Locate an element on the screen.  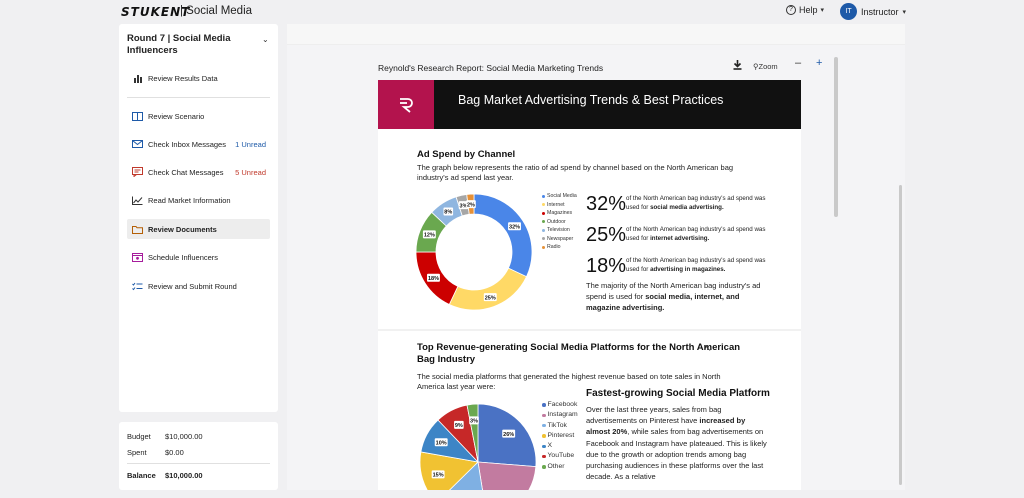
pie-slice-pinterest is located at coordinates (449, 470).